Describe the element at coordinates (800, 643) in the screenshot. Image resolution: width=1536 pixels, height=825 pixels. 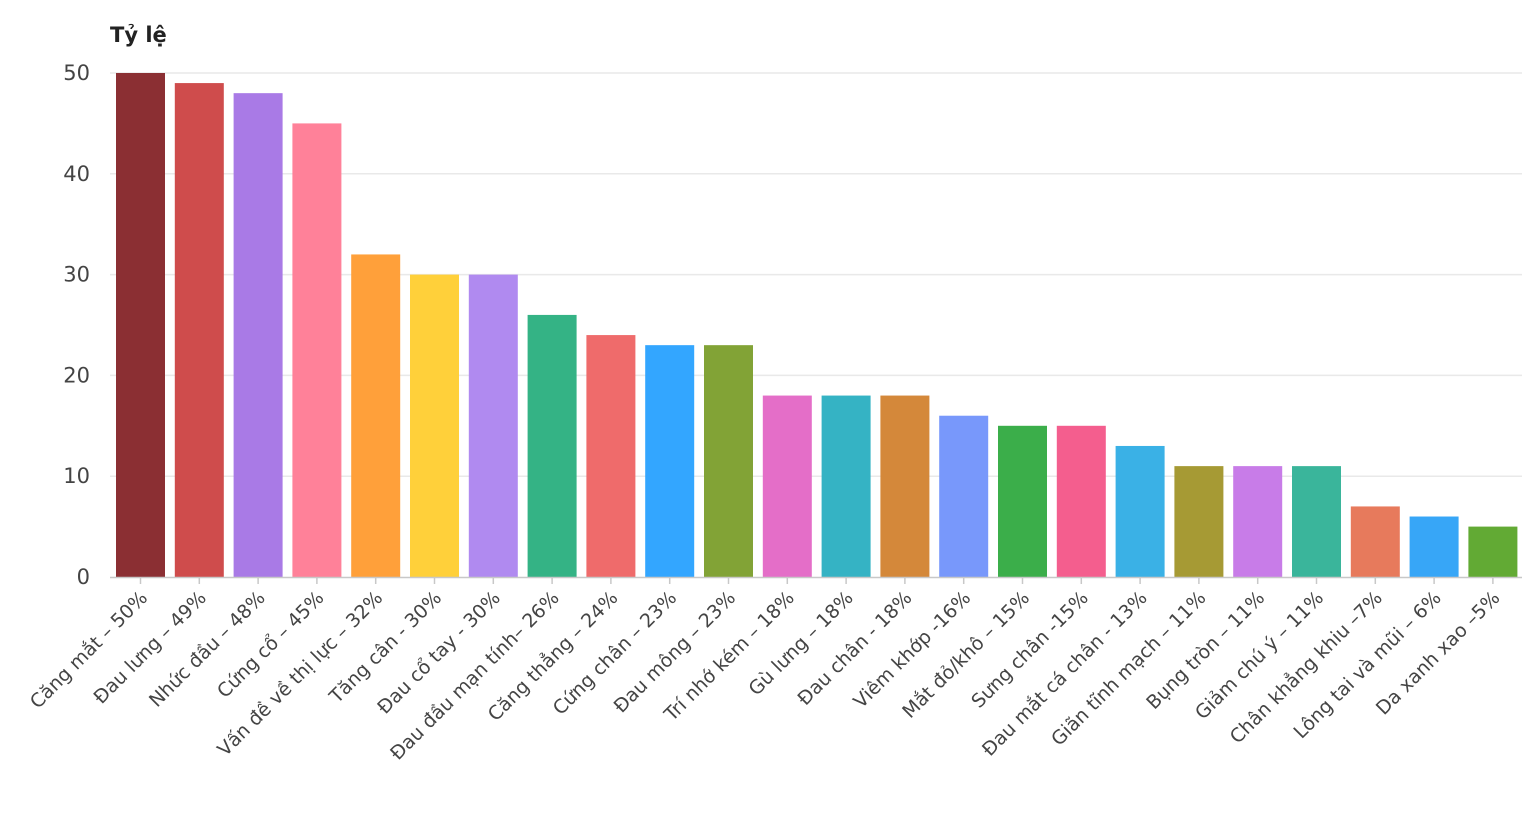
I see `x-tick-label: Gù lưng – 18%` at that location.